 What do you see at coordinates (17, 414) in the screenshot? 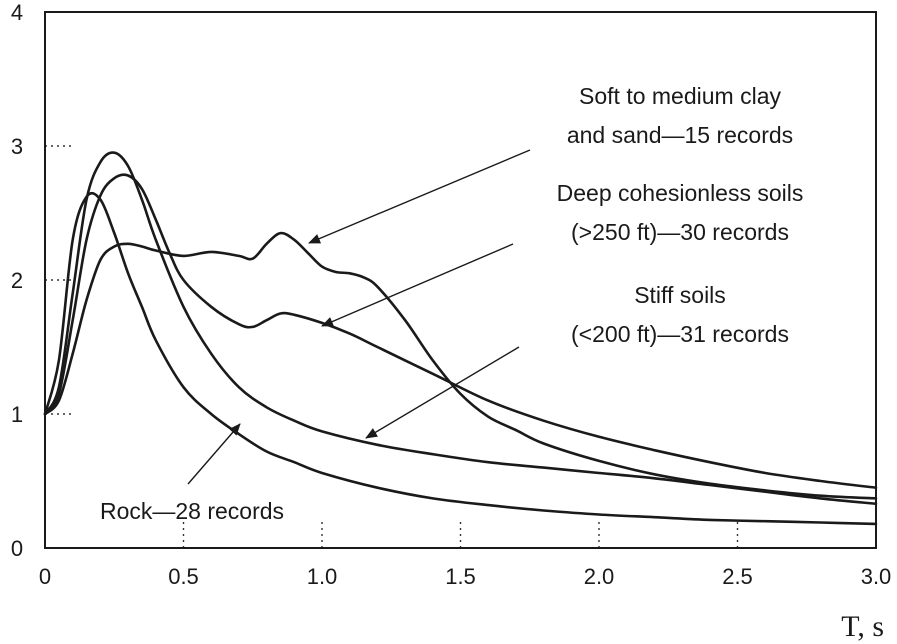
I see `y-tick-label: 1` at bounding box center [17, 414].